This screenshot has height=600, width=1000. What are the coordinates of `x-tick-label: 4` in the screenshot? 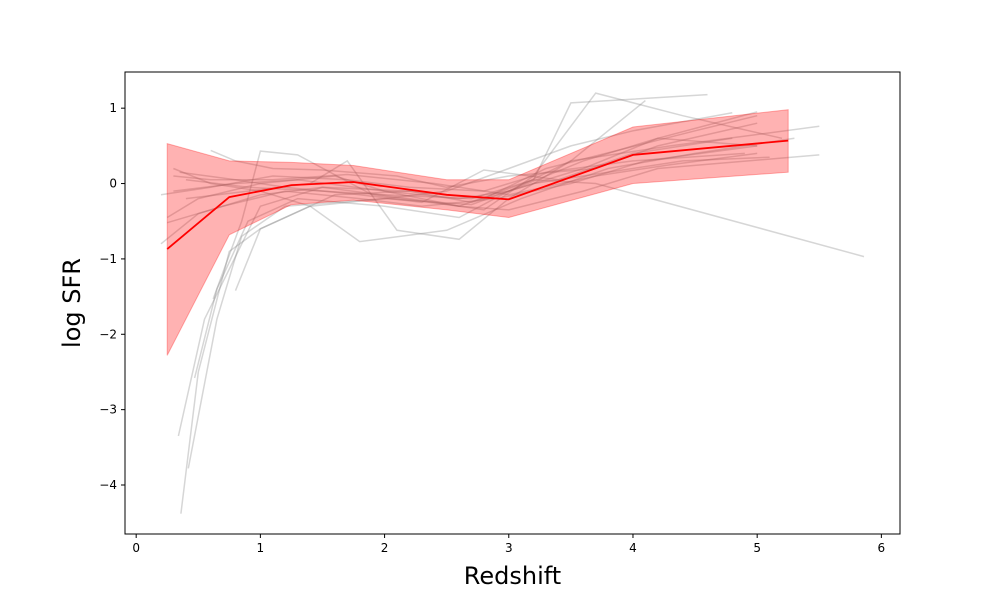 It's located at (633, 548).